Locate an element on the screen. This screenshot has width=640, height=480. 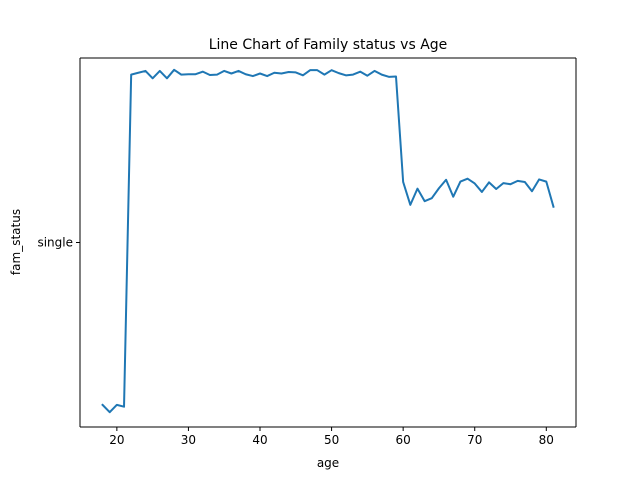
x-tick-label-80: 80 is located at coordinates (546, 440).